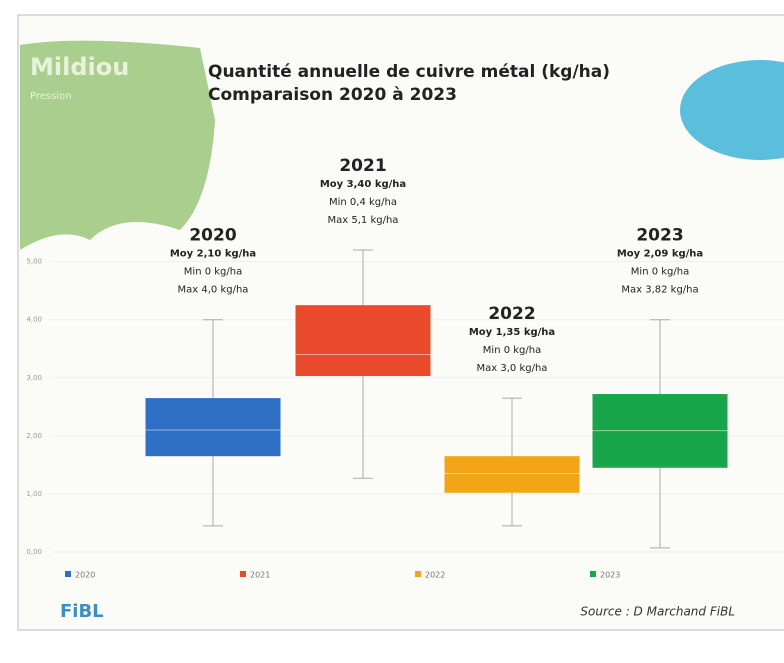  I want to click on y-tick-label: 1,00, so click(34, 494).